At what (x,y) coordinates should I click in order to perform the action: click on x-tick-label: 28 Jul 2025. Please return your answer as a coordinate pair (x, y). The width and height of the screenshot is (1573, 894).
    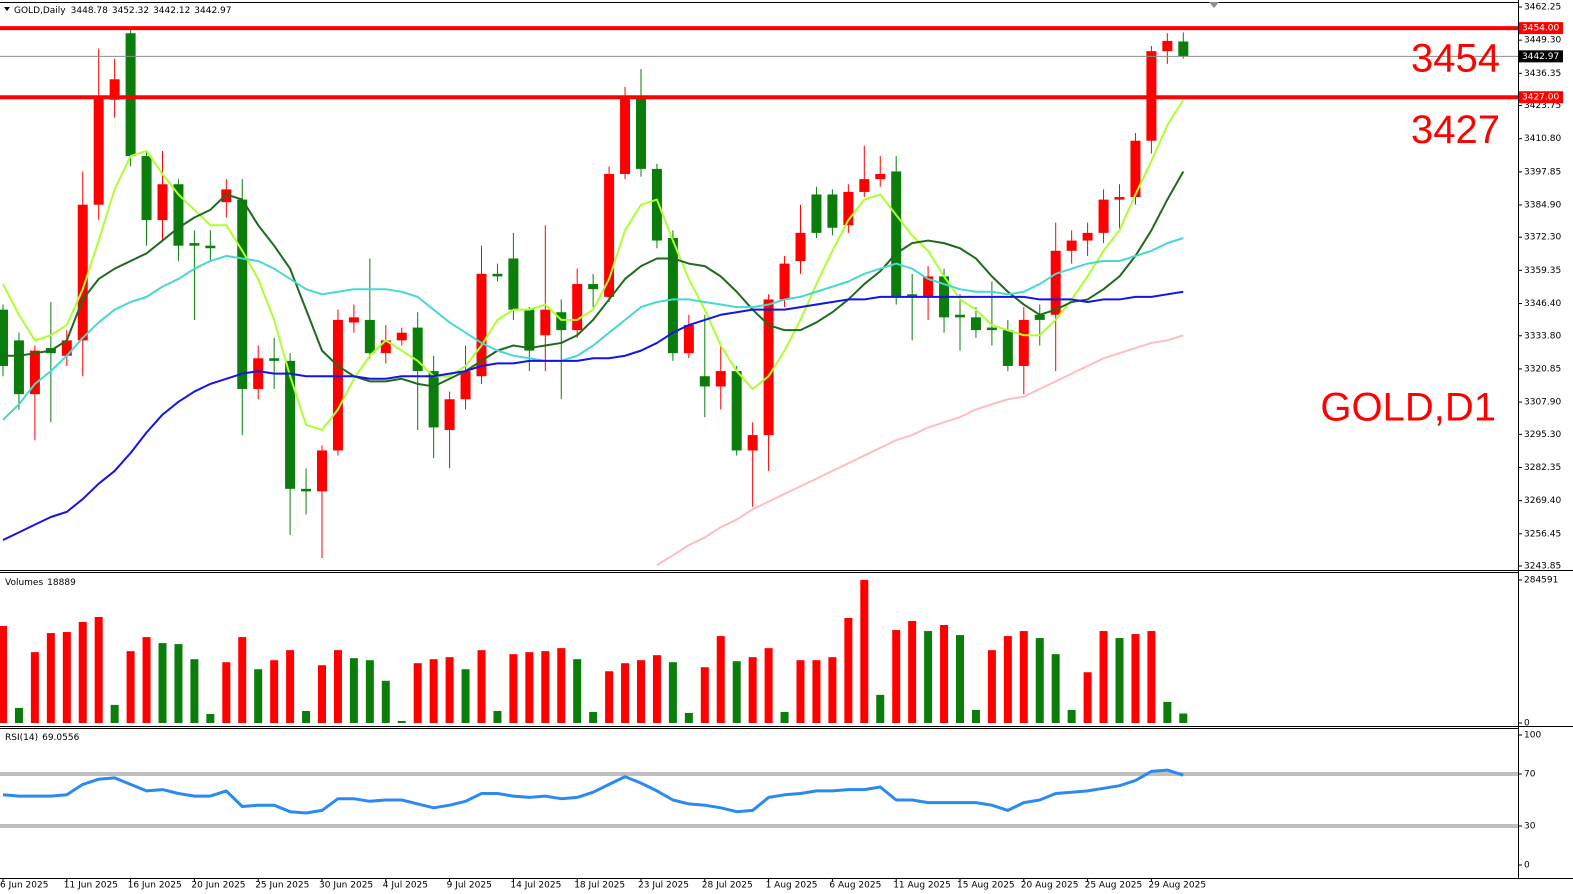
    Looking at the image, I should click on (727, 886).